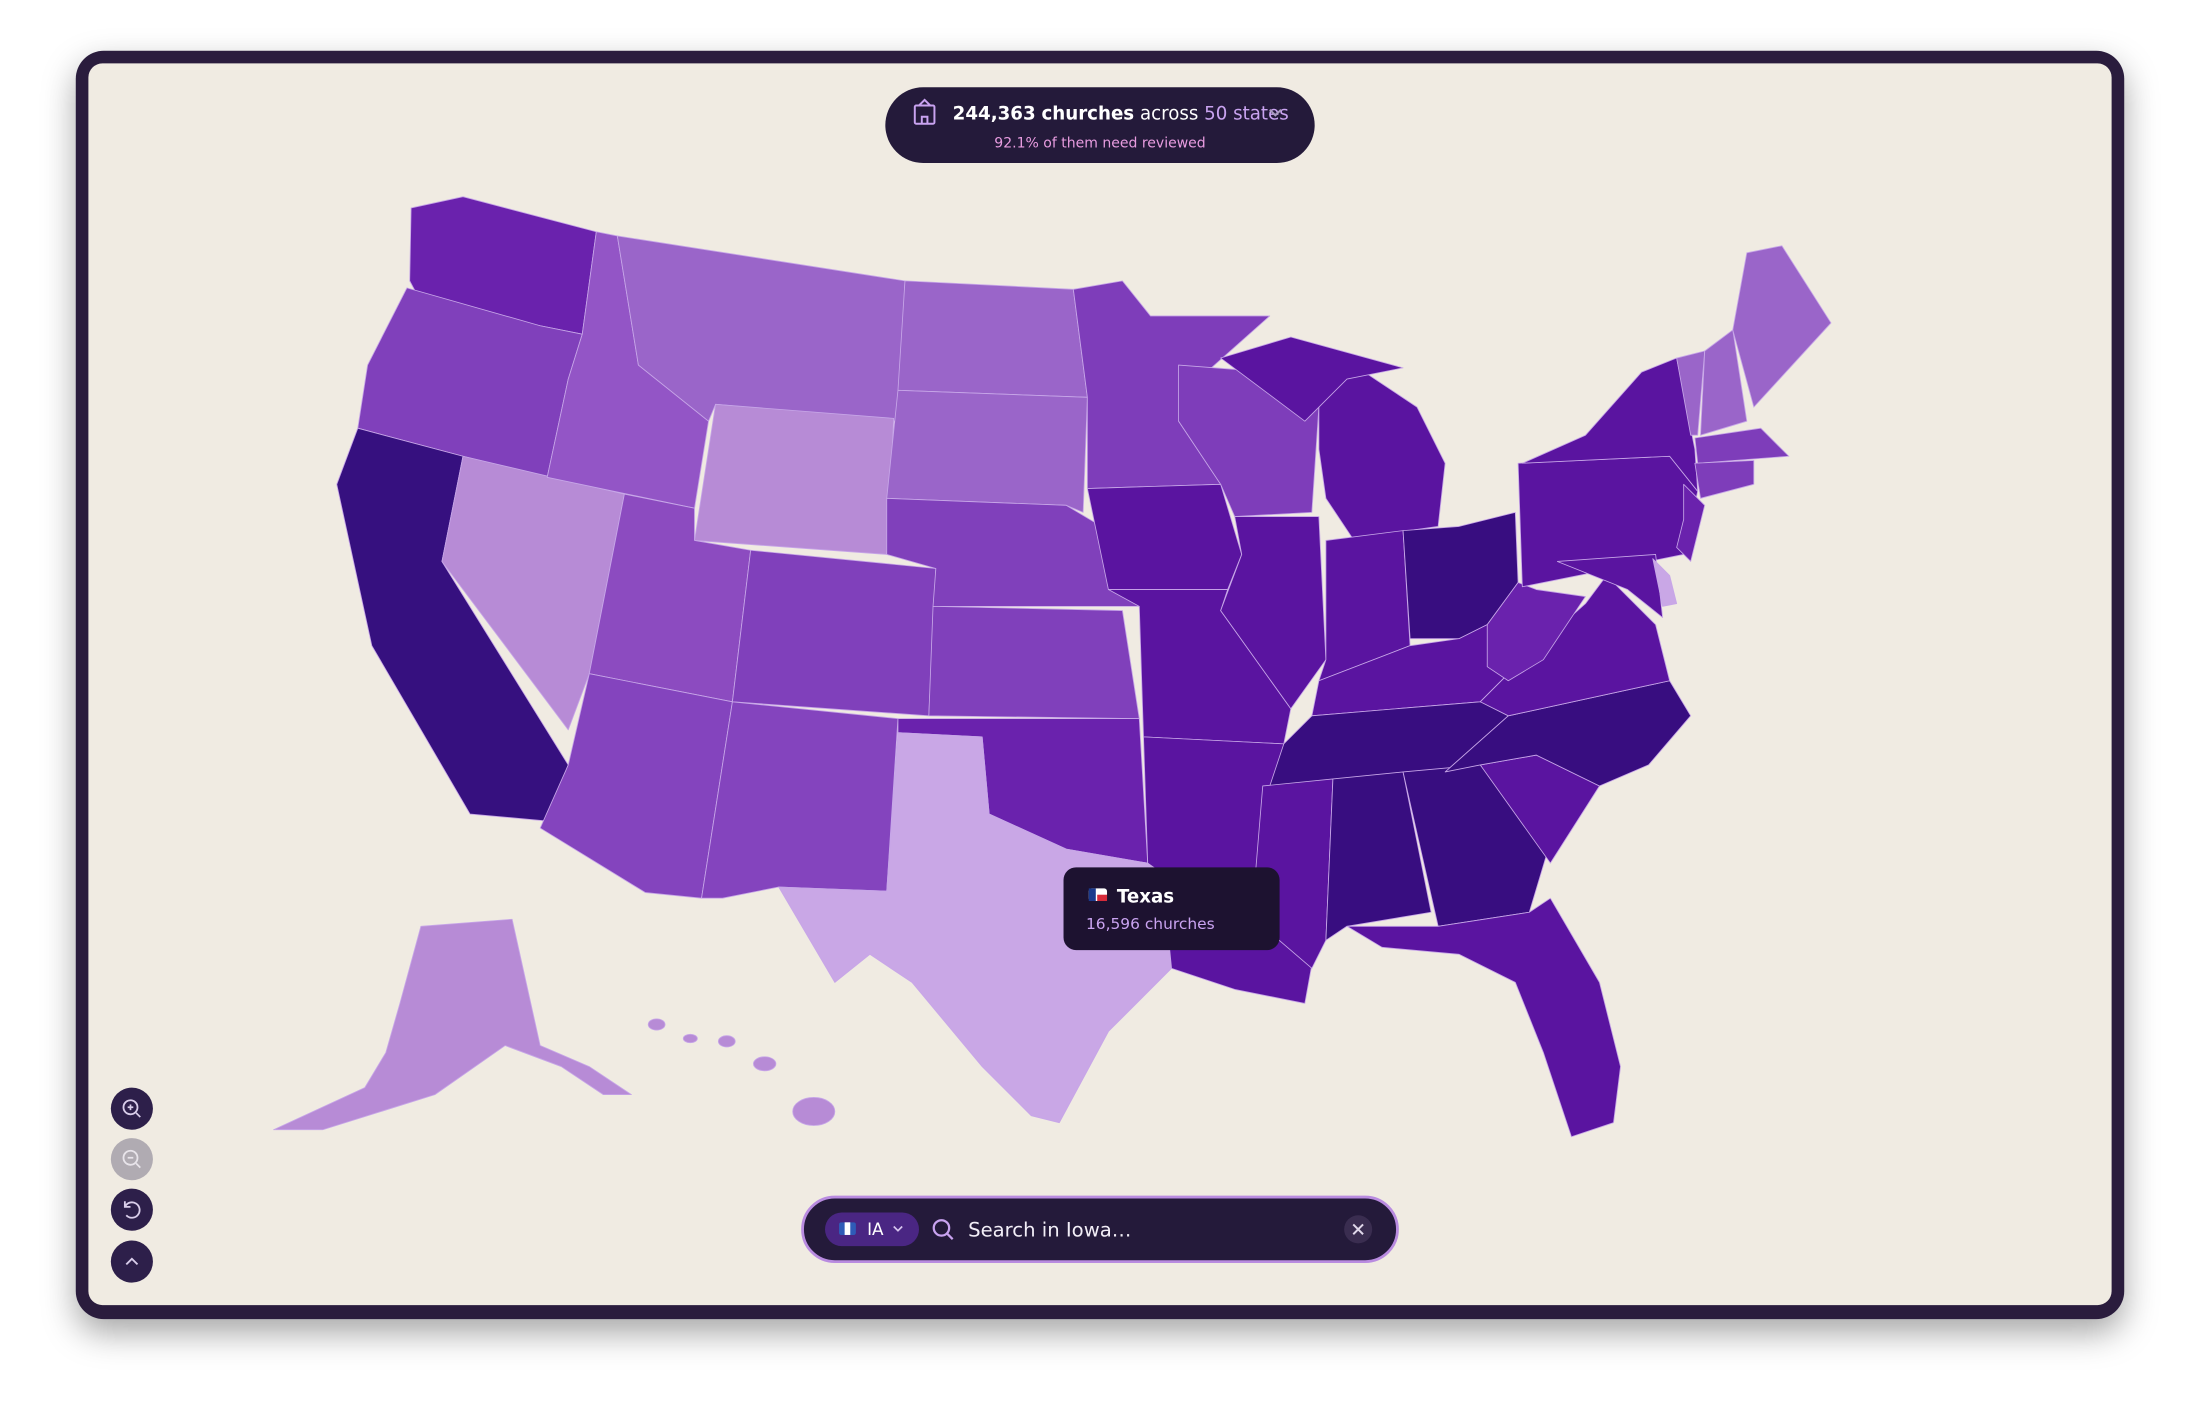 Image resolution: width=2200 pixels, height=1419 pixels. Describe the element at coordinates (847, 1228) in the screenshot. I see `iowa-flag-stripe` at that location.